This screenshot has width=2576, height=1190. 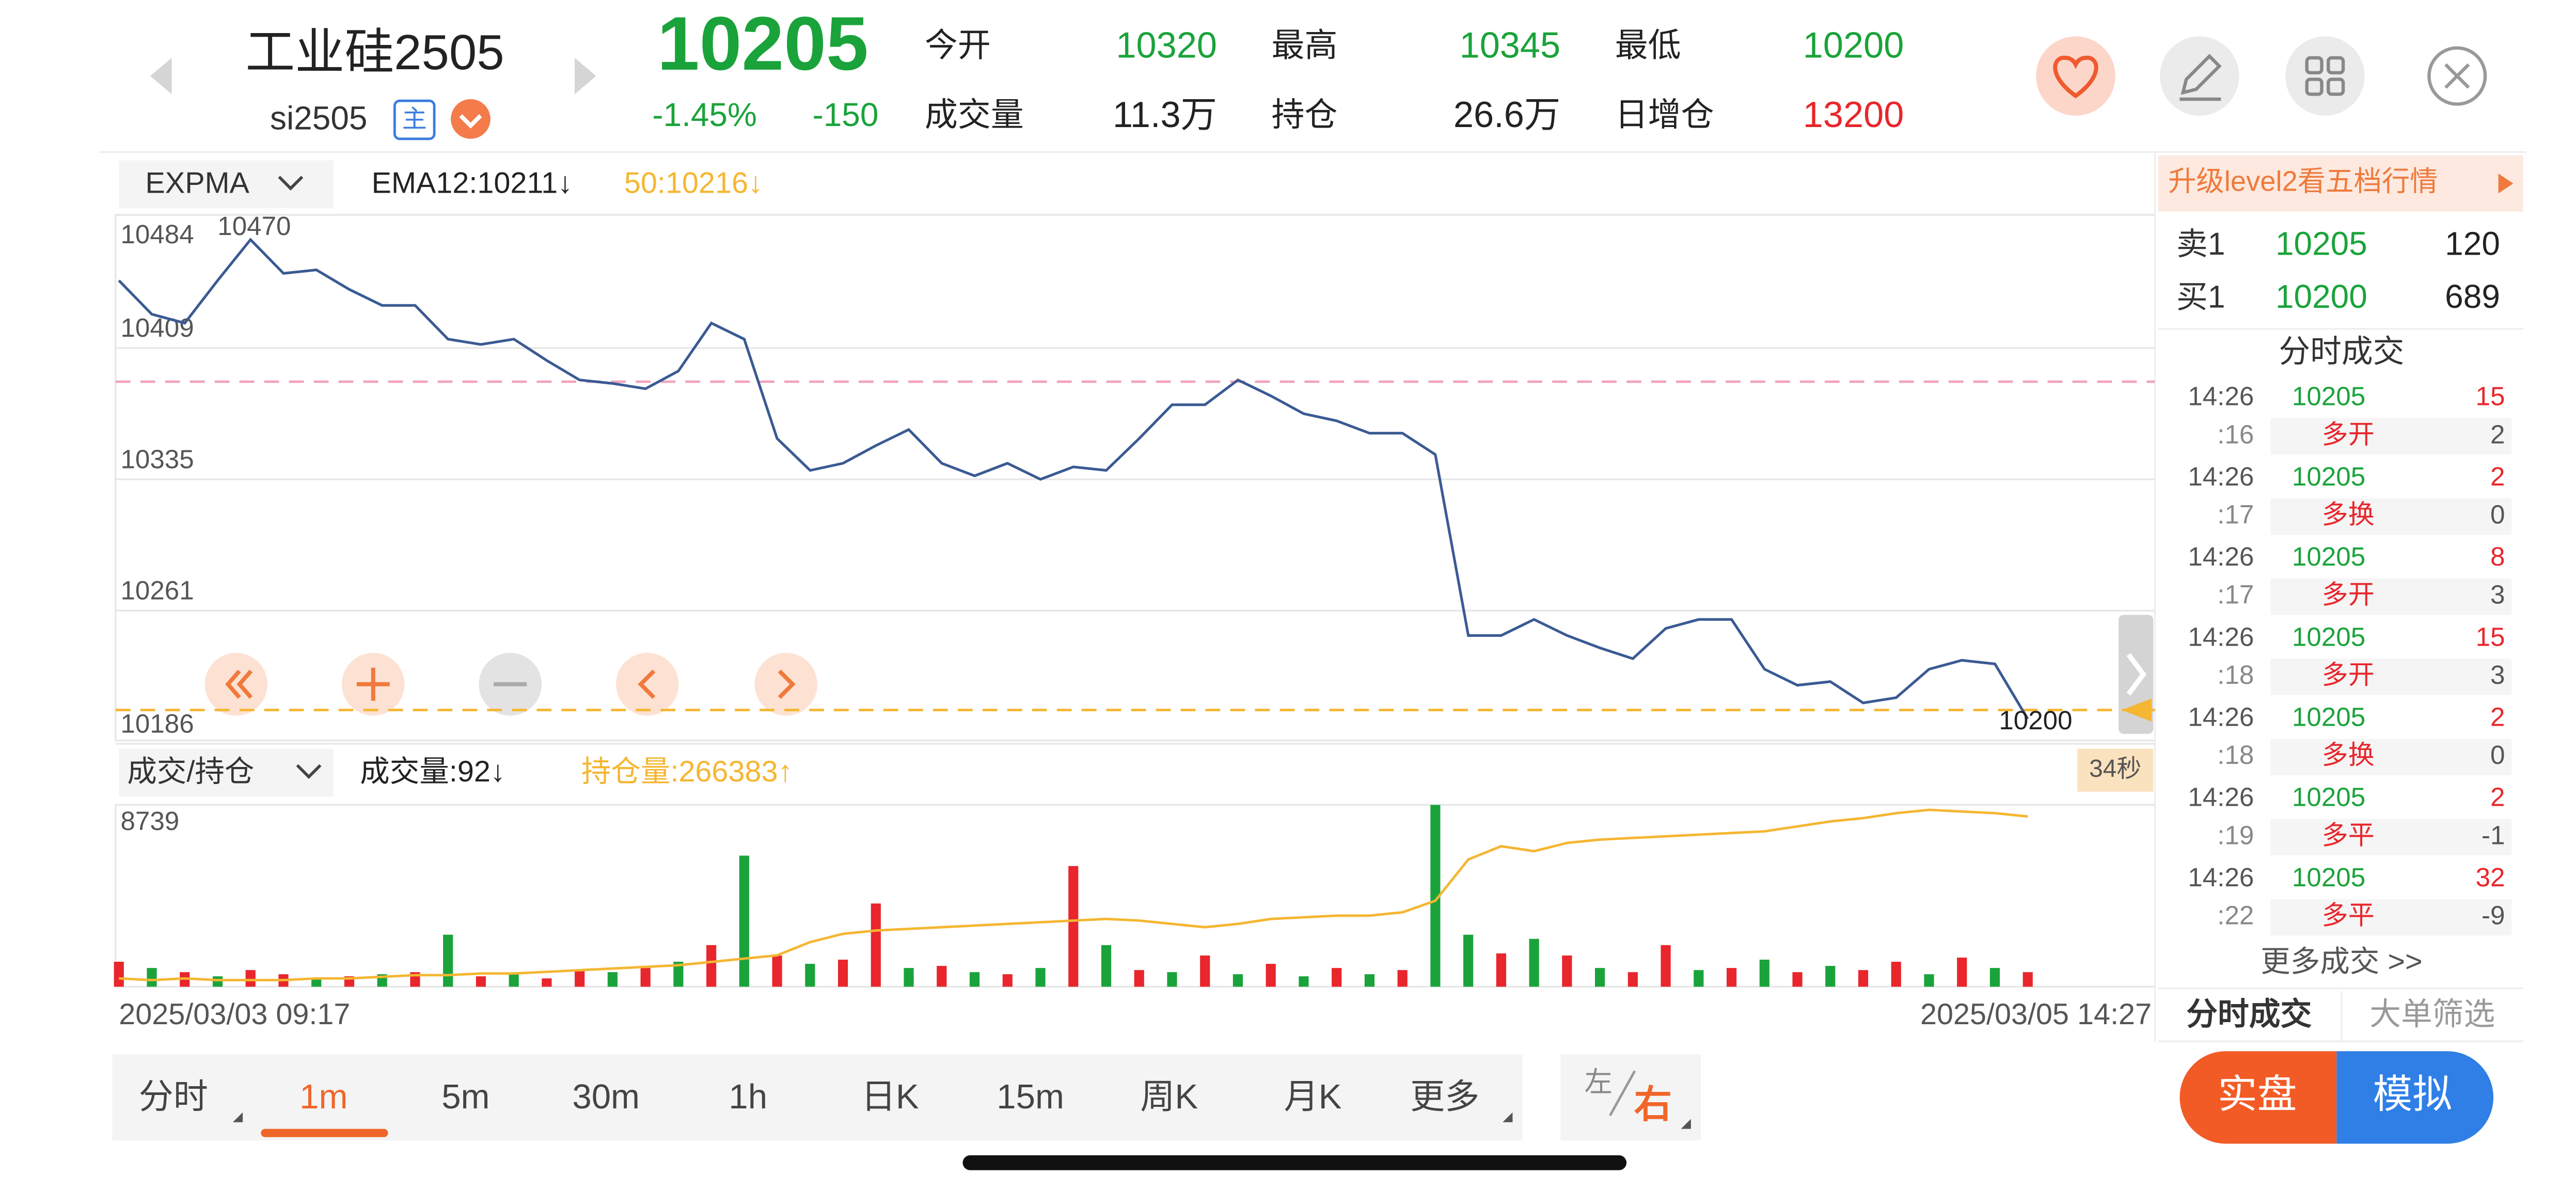 I want to click on trade-seconds: :22, so click(x=2235, y=916).